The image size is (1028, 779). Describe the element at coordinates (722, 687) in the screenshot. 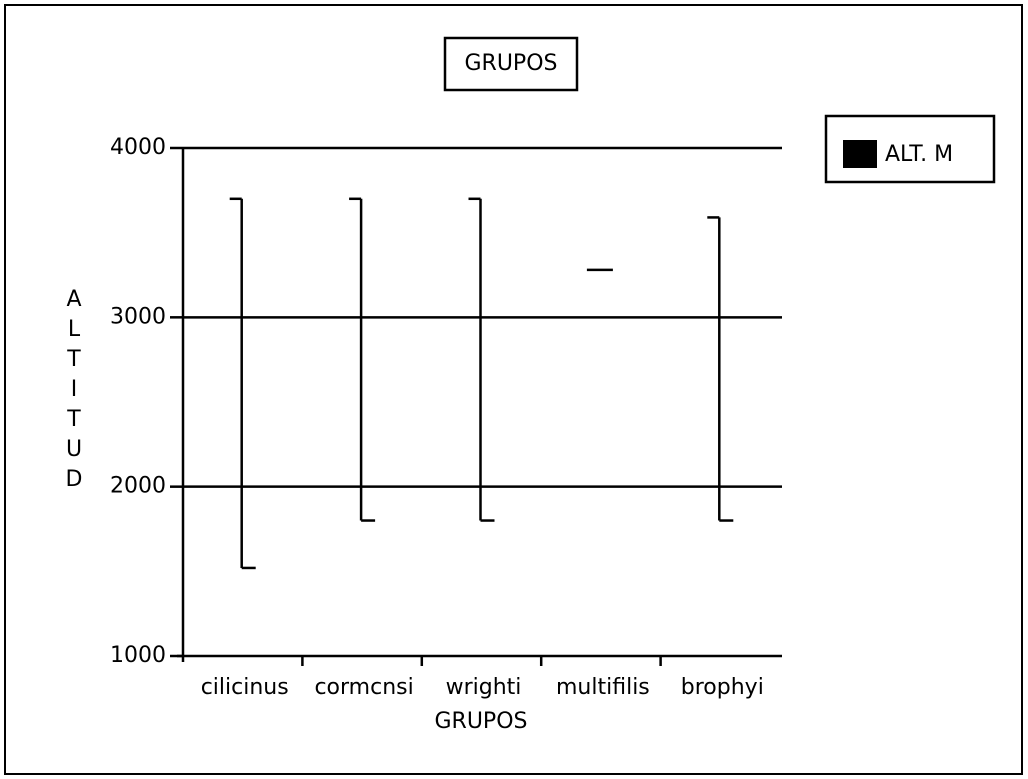

I see `x-tick-label: brophyi` at that location.